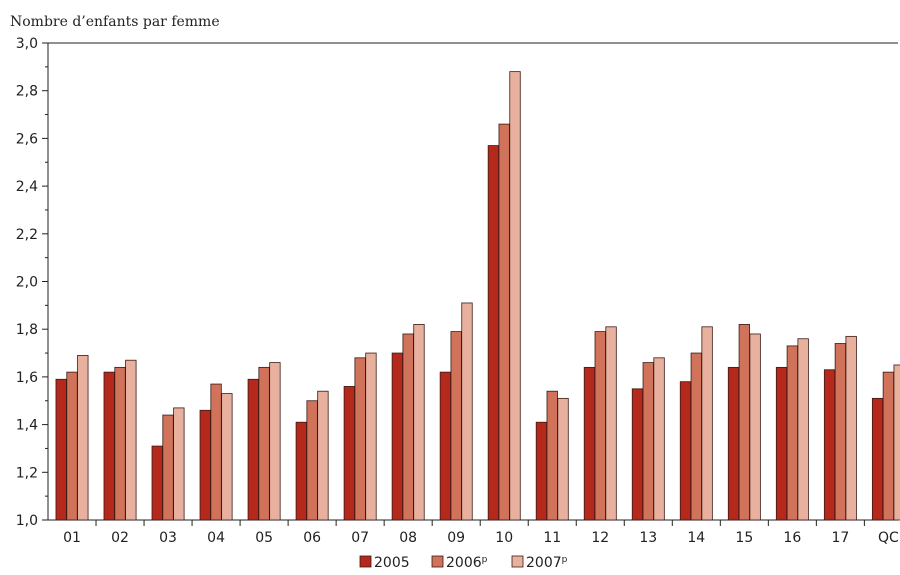 Image resolution: width=900 pixels, height=575 pixels. I want to click on x-tick-label: 02, so click(120, 538).